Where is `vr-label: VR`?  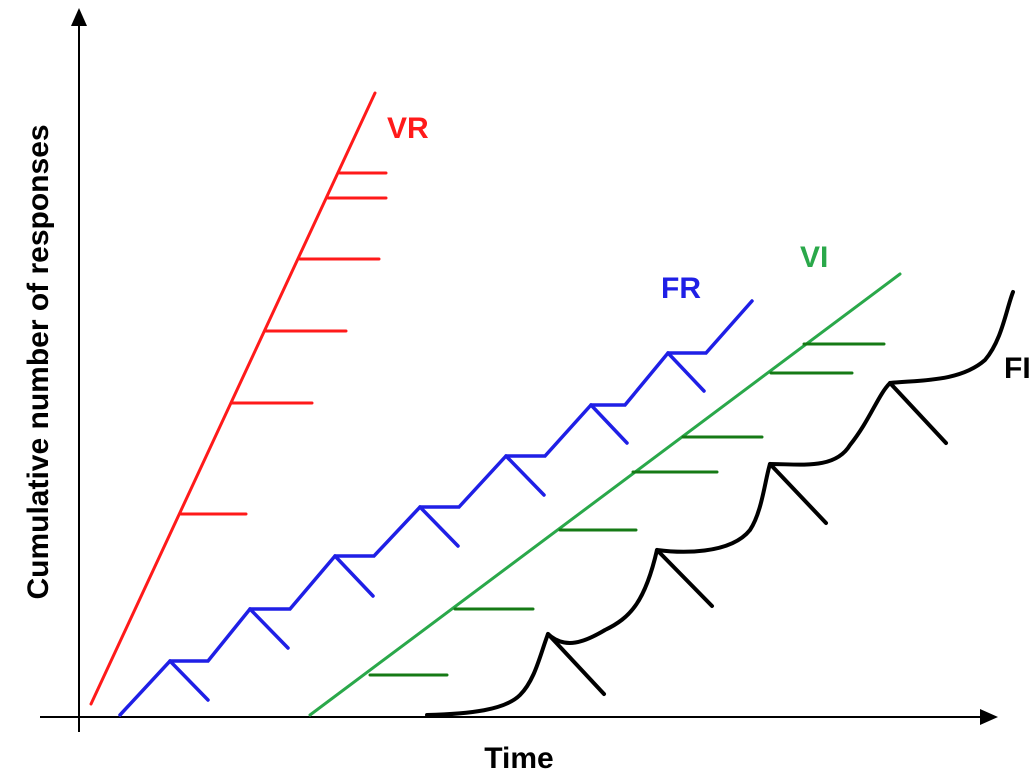
vr-label: VR is located at coordinates (408, 128).